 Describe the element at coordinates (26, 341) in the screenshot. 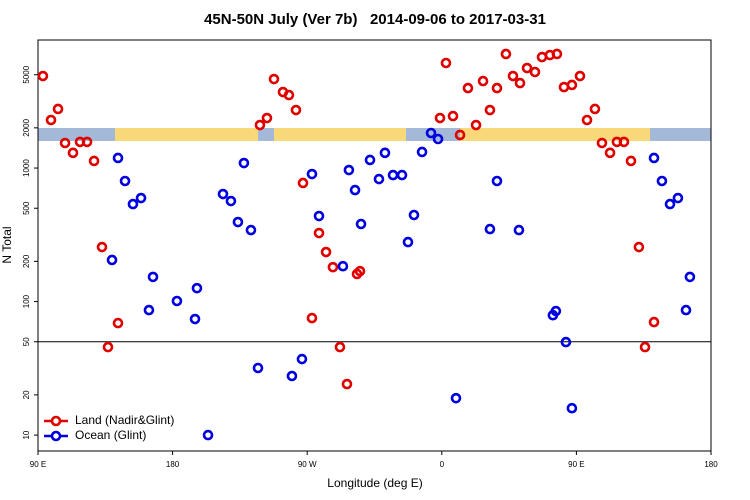

I see `y-tick-label: 50` at that location.